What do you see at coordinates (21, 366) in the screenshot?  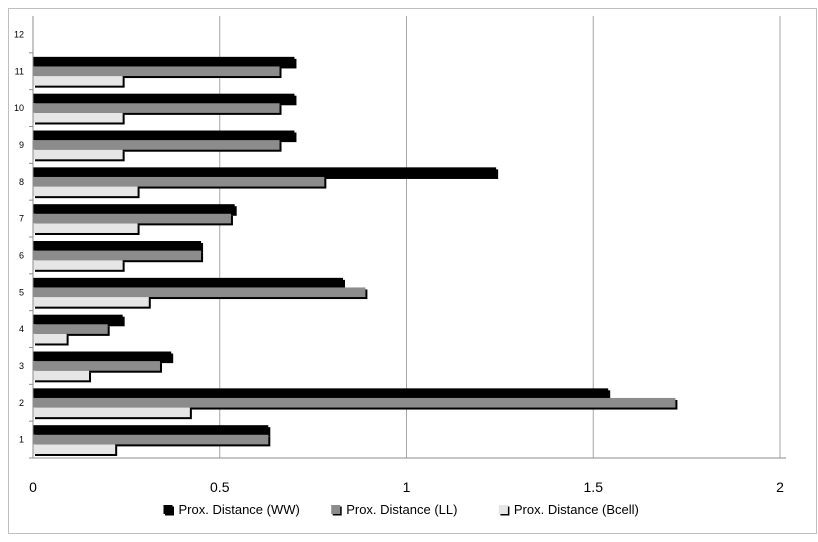 I see `y-tick-label: 3` at bounding box center [21, 366].